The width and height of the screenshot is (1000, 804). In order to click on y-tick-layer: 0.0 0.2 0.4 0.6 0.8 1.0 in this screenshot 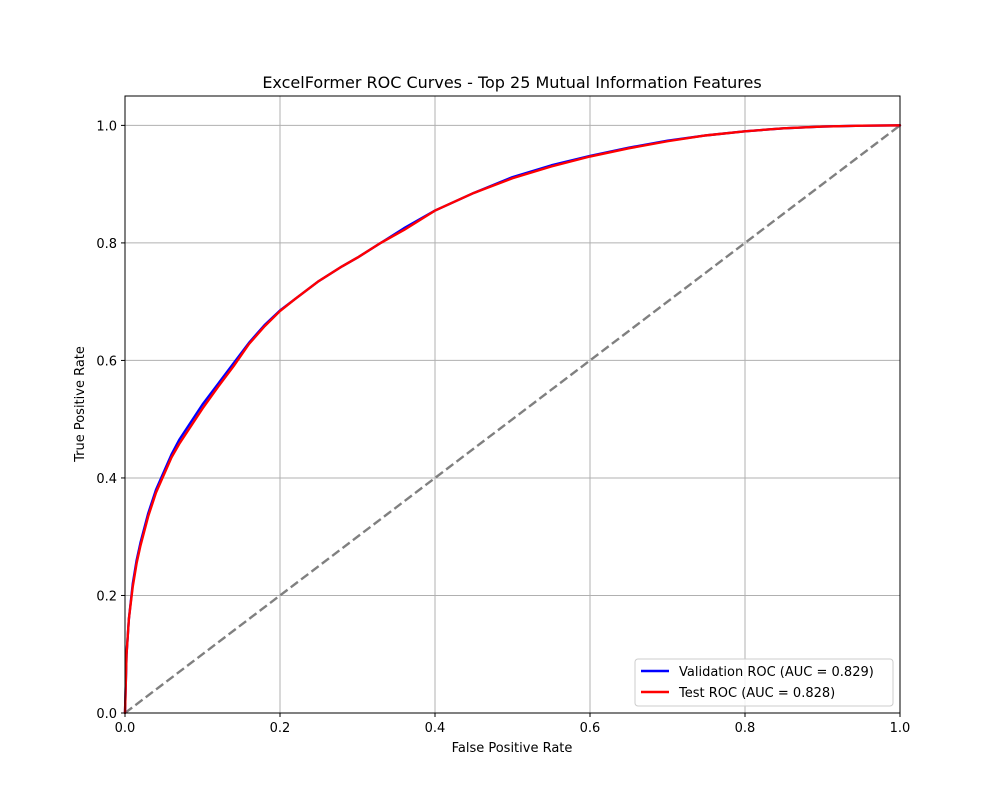, I will do `click(110, 420)`.